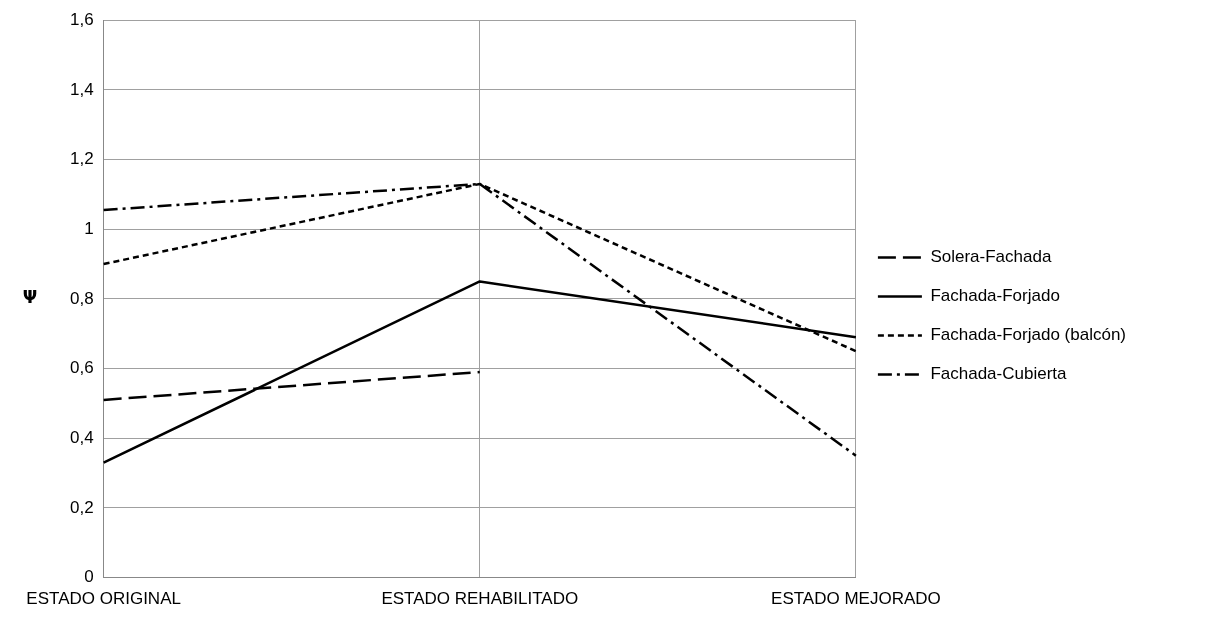 The image size is (1226, 632). Describe the element at coordinates (81, 19) in the screenshot. I see `y-tick-label: 1,6` at that location.